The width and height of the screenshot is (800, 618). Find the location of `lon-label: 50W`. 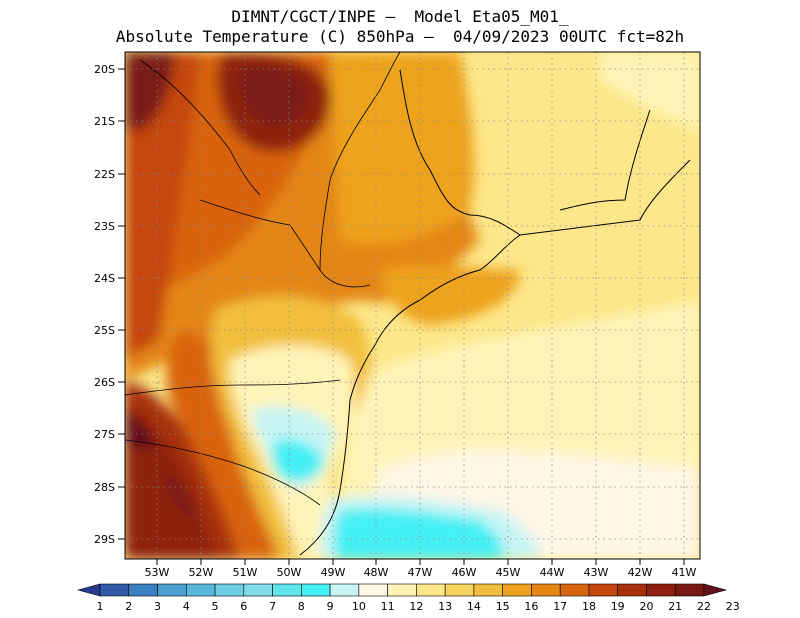

lon-label: 50W is located at coordinates (289, 572).